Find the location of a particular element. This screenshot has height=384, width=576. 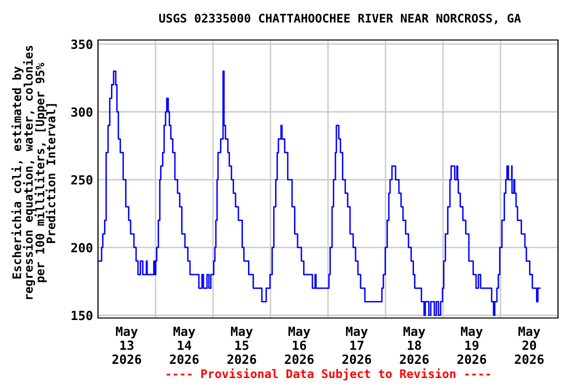

y-tick-label: 300 is located at coordinates (81, 112).